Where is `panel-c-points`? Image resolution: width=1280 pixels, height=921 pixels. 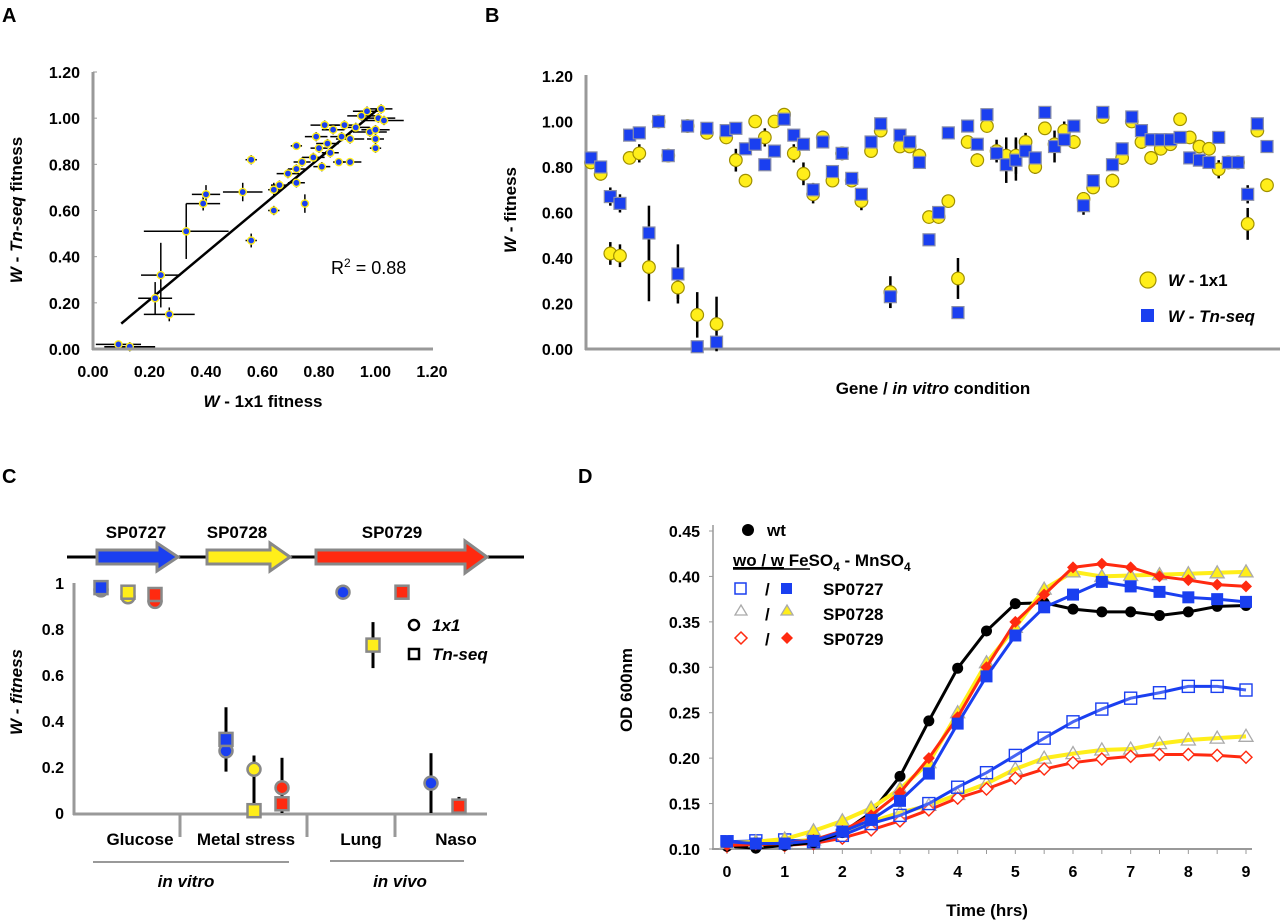
panel-c-points is located at coordinates (280, 699).